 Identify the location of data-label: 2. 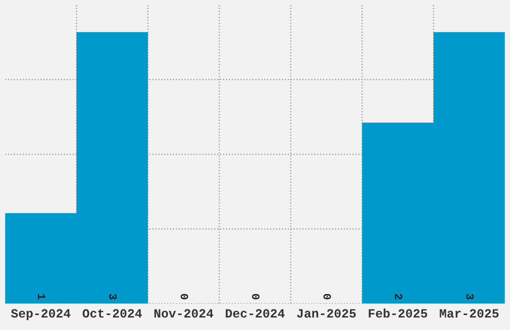
(398, 297).